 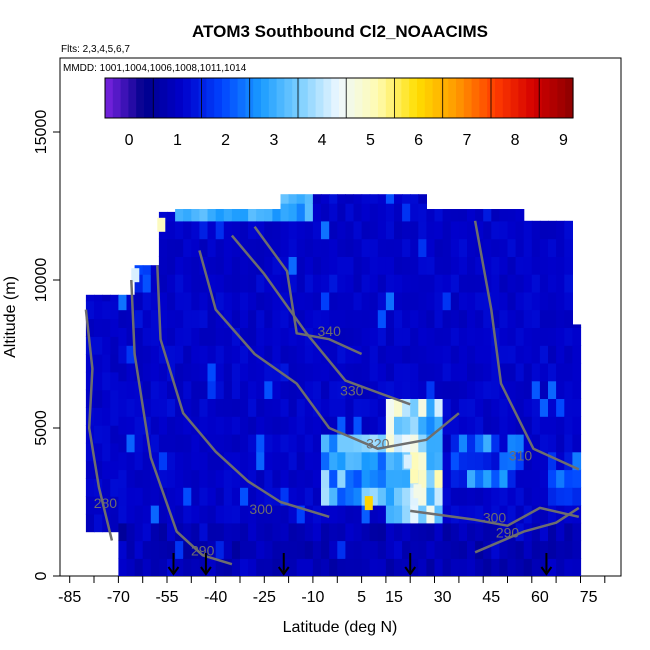 What do you see at coordinates (155, 68) in the screenshot?
I see `dates-subtitle: MMDD: 1001,1004,1006,1008,1011,1014` at bounding box center [155, 68].